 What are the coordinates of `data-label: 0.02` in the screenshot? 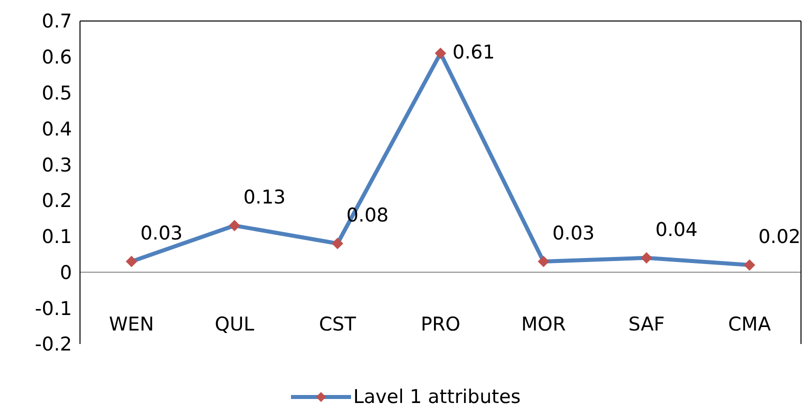 It's located at (779, 237).